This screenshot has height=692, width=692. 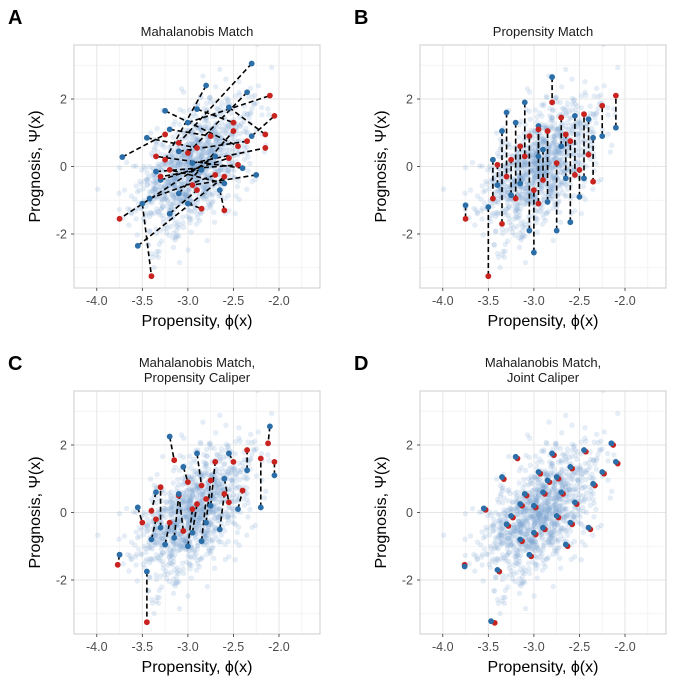 I want to click on y-tick-label: 2, so click(x=63, y=100).